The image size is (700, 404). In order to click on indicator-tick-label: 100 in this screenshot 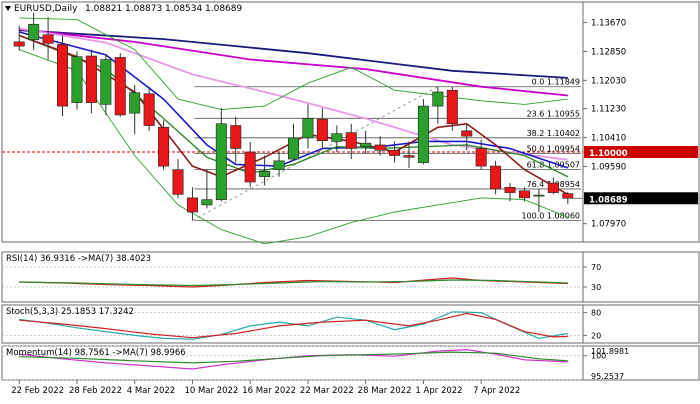, I will do `click(598, 356)`.